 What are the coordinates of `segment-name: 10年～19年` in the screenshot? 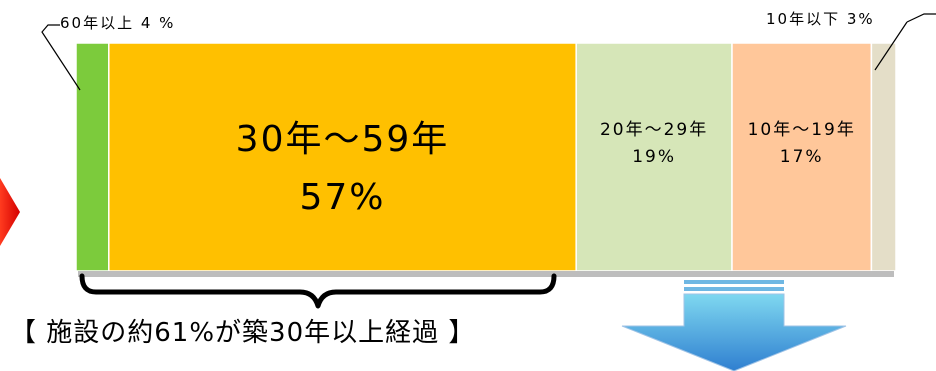 It's located at (801, 130).